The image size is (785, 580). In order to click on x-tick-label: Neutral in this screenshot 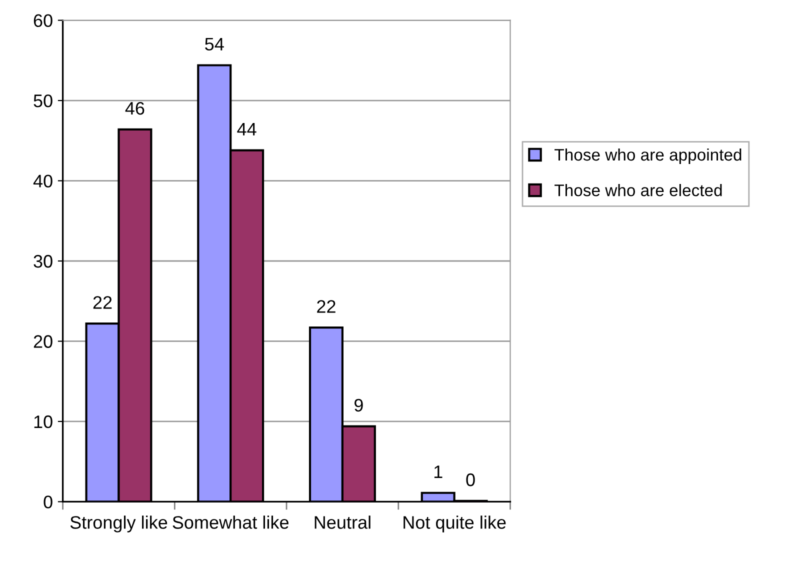, I will do `click(342, 522)`.